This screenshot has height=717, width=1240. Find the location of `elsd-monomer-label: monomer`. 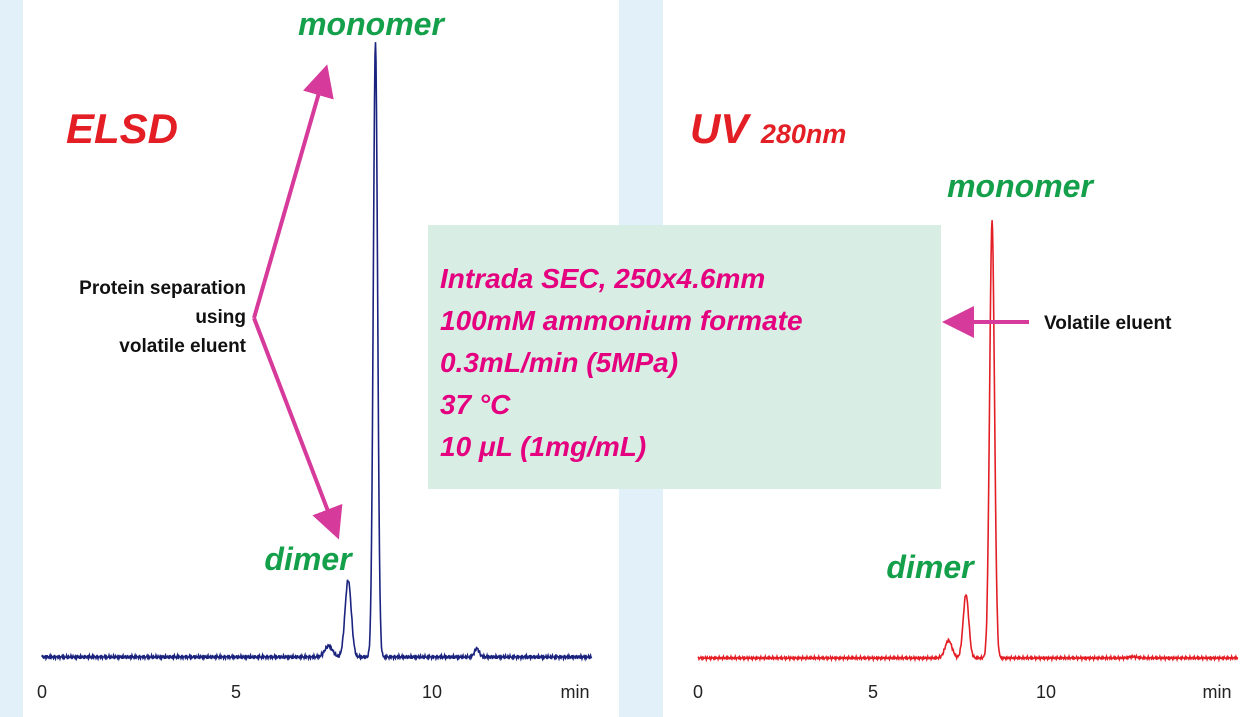

elsd-monomer-label: monomer is located at coordinates (371, 24).